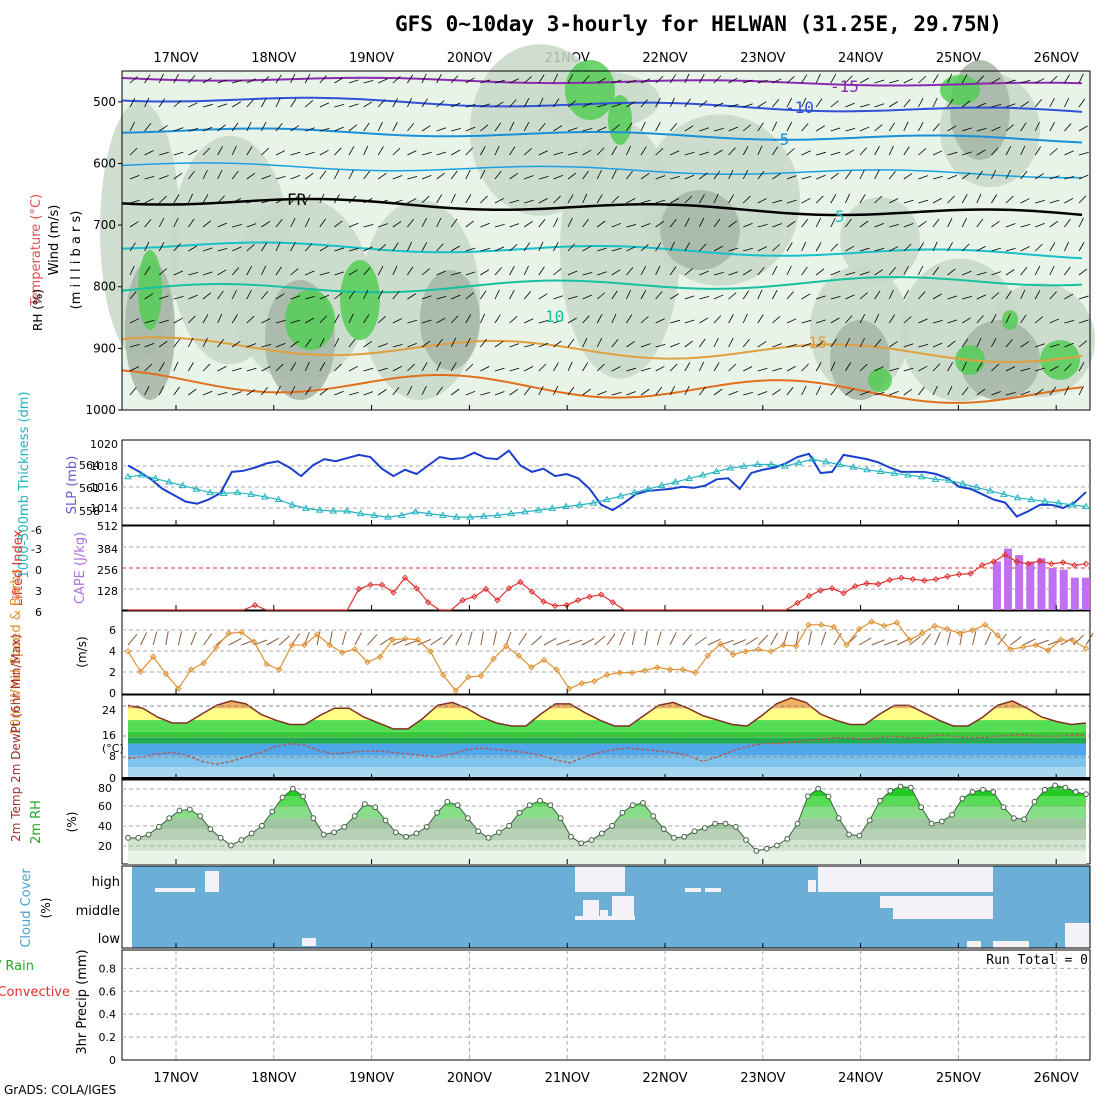 The height and width of the screenshot is (1100, 1100). Describe the element at coordinates (104, 348) in the screenshot. I see `upper-ytick: 900` at that location.